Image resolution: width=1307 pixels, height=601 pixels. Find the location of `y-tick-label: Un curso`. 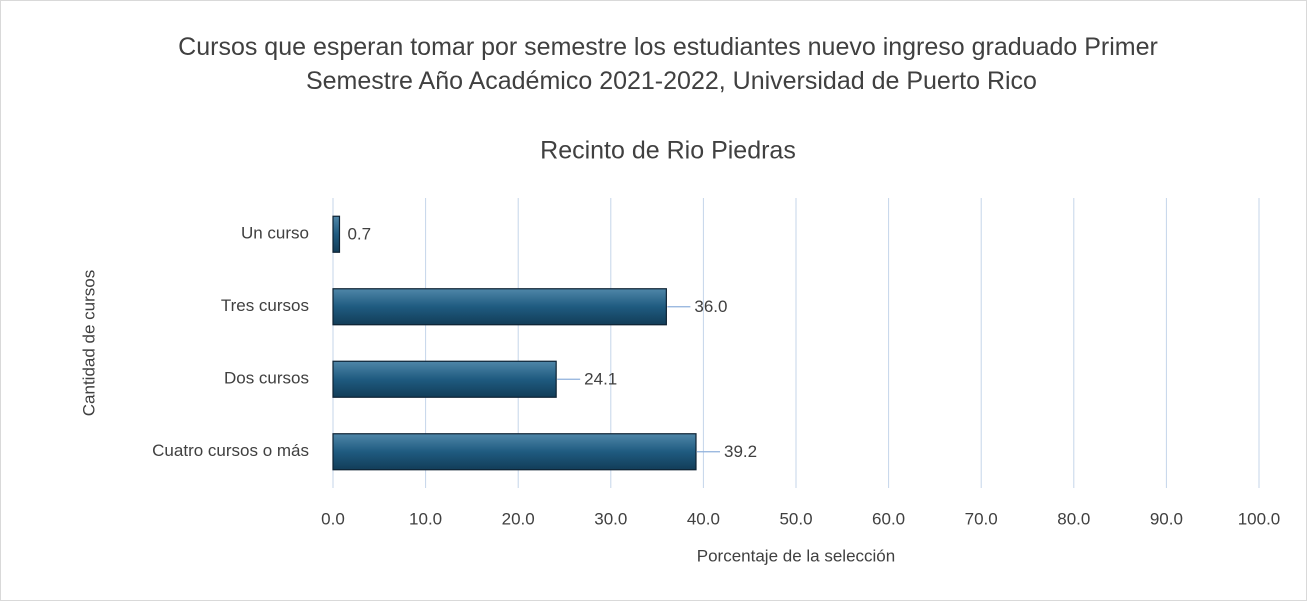

y-tick-label: Un curso is located at coordinates (275, 233).